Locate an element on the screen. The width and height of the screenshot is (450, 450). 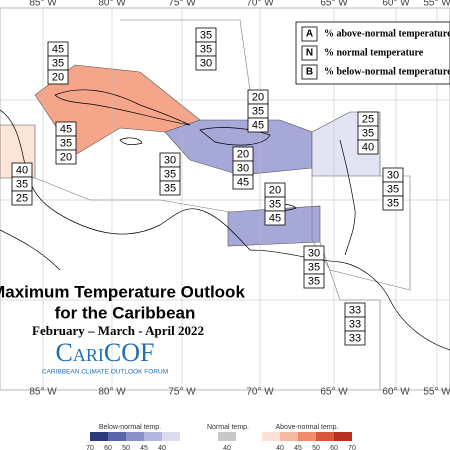
title: Maximum Temperature Outlook is located at coordinates (122, 291).